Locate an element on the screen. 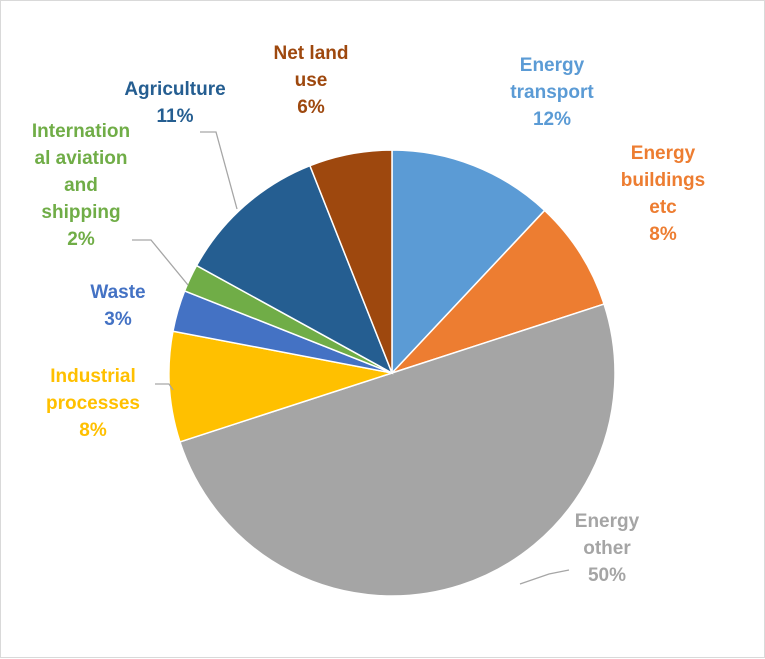  pie-slice-energy-transport is located at coordinates (468, 262).